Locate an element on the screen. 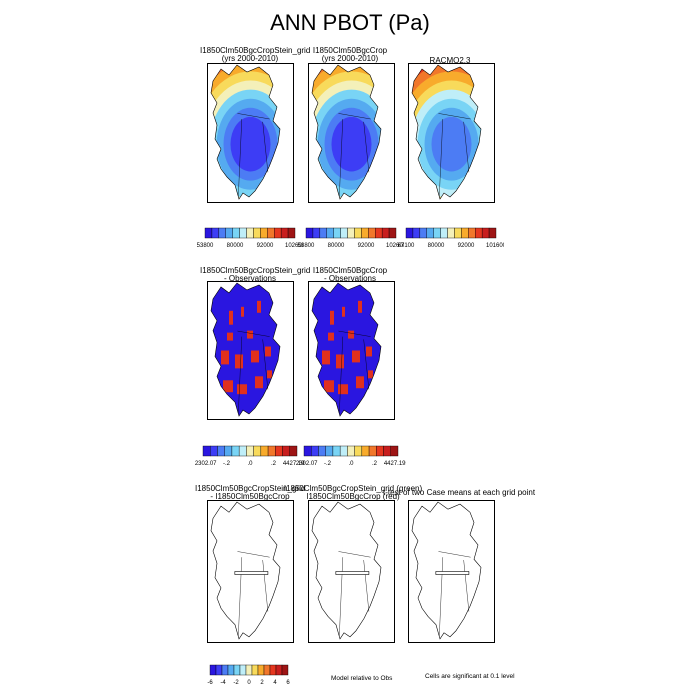 The width and height of the screenshot is (700, 700). colorbar-tick-label: 101600 is located at coordinates (495, 246).